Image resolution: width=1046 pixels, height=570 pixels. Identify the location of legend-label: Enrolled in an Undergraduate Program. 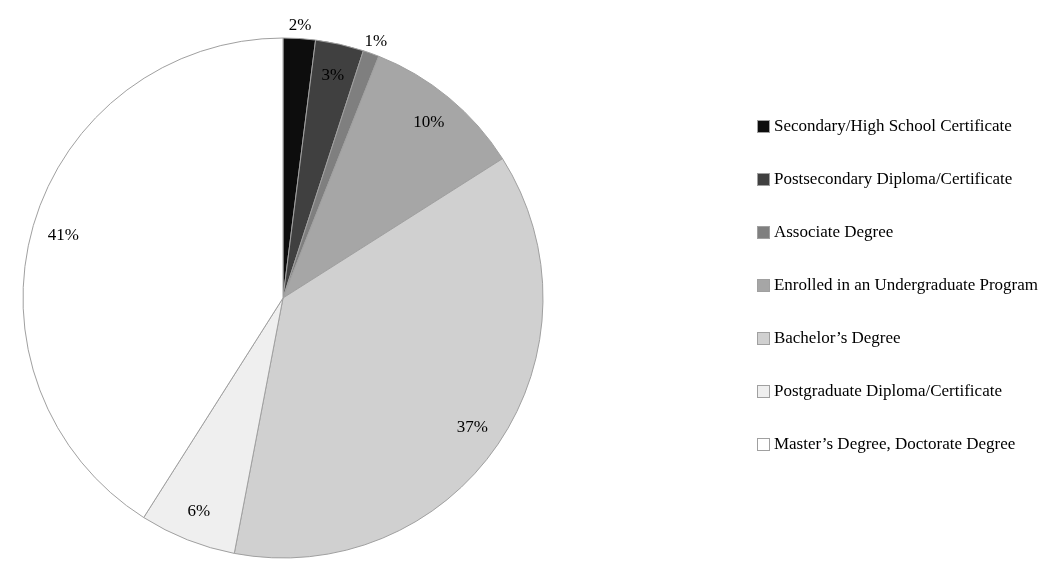
(905, 285).